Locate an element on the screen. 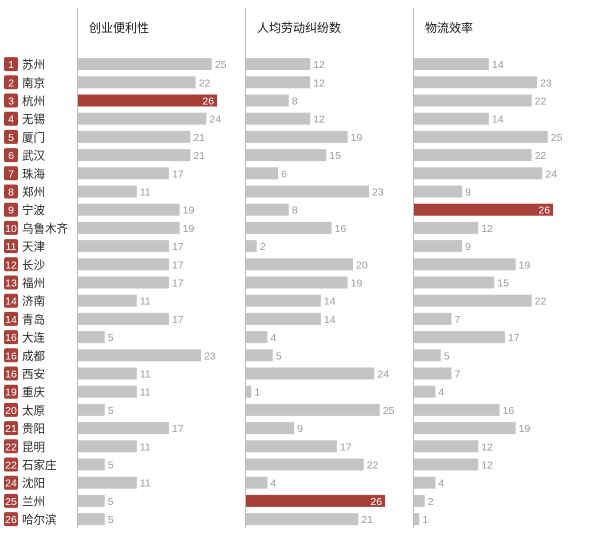 The width and height of the screenshot is (590, 534). city-label: 南京 is located at coordinates (33, 83).